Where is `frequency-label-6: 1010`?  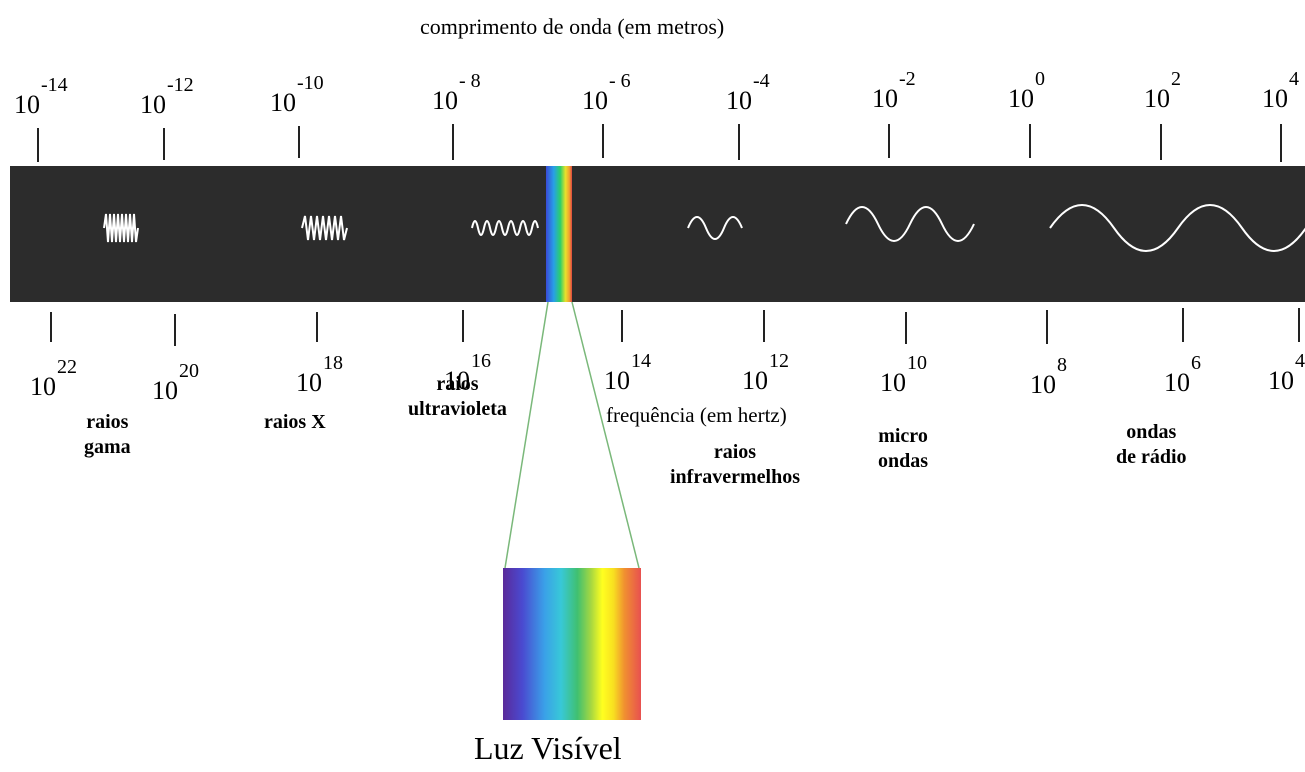
frequency-label-6: 1010 is located at coordinates (903, 374).